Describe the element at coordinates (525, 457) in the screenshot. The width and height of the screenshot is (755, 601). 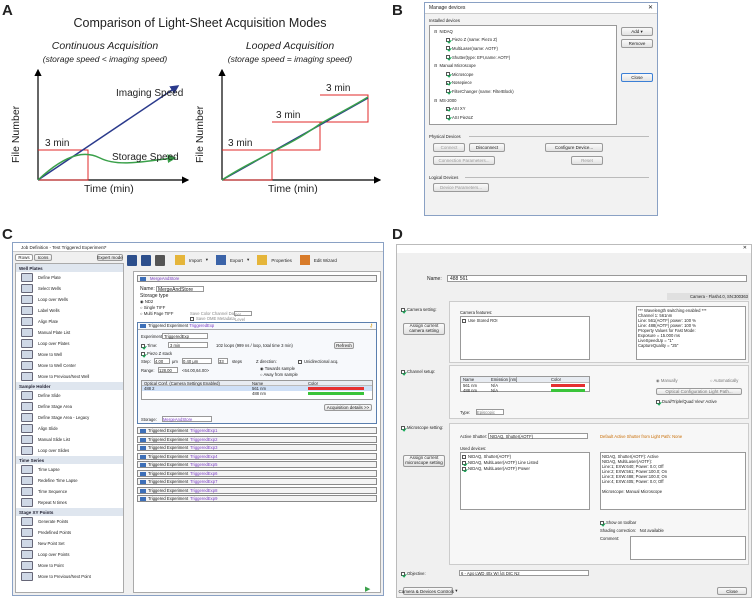
I see `used-device-item: NIDAQ, Shutter(AOTF)` at that location.